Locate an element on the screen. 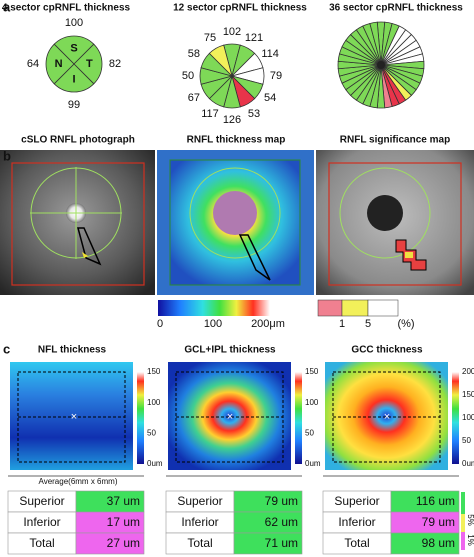  sector-value: 54 is located at coordinates (270, 98).